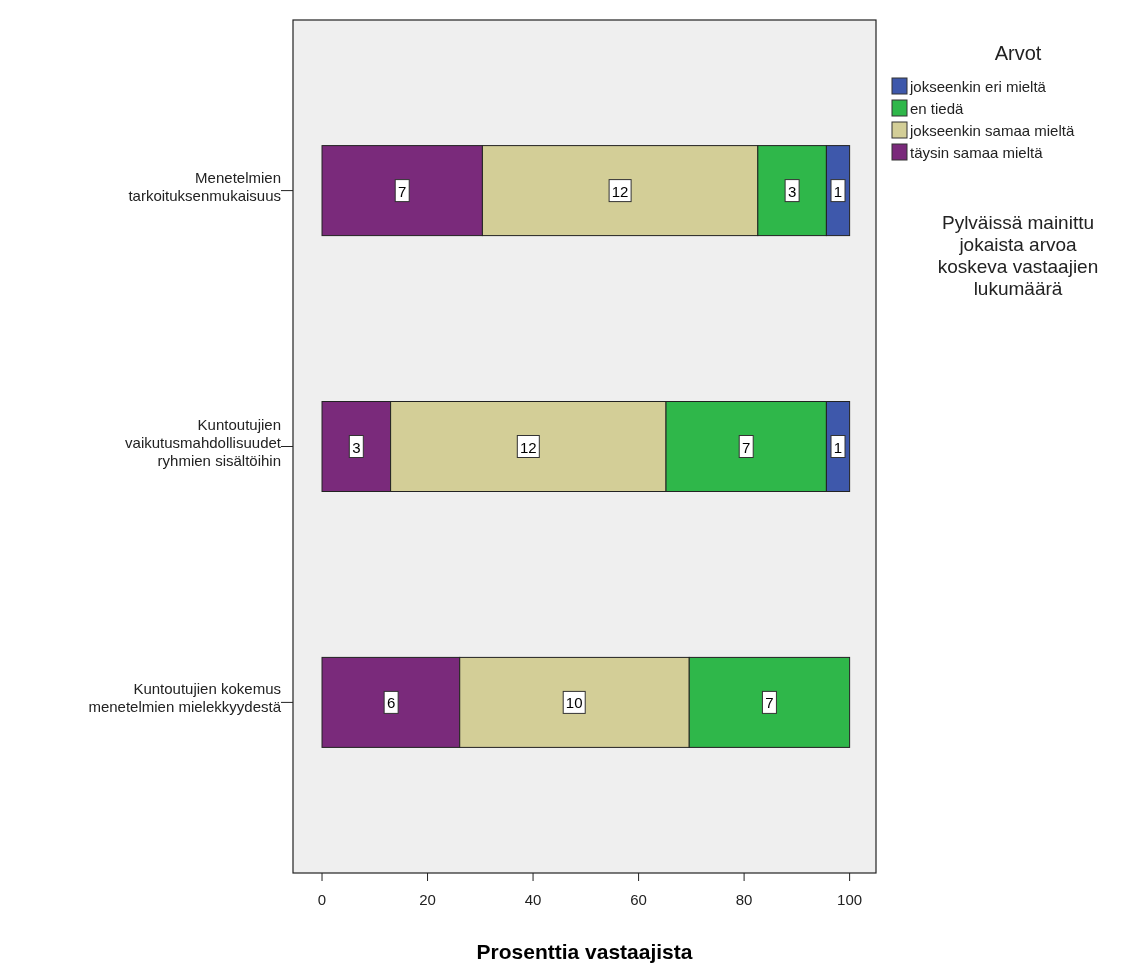 The width and height of the screenshot is (1145, 970). Describe the element at coordinates (322, 899) in the screenshot. I see `x-tick-label: 0` at that location.